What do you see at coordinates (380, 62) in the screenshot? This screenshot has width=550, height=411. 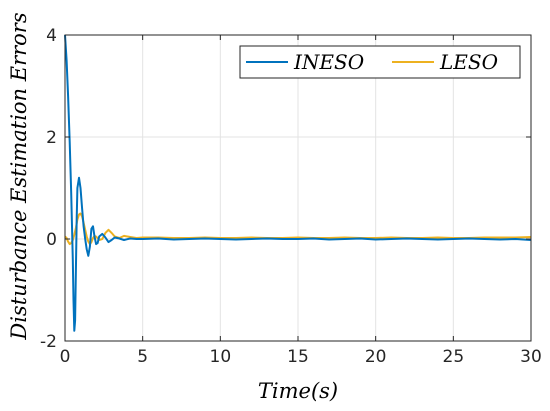 I see `legend: INESO LESO` at bounding box center [380, 62].